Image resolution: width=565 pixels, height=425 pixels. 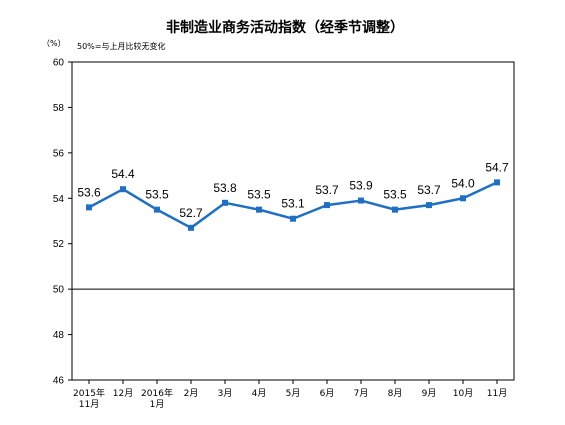 I want to click on x-tick-label: 1月, so click(x=157, y=404).